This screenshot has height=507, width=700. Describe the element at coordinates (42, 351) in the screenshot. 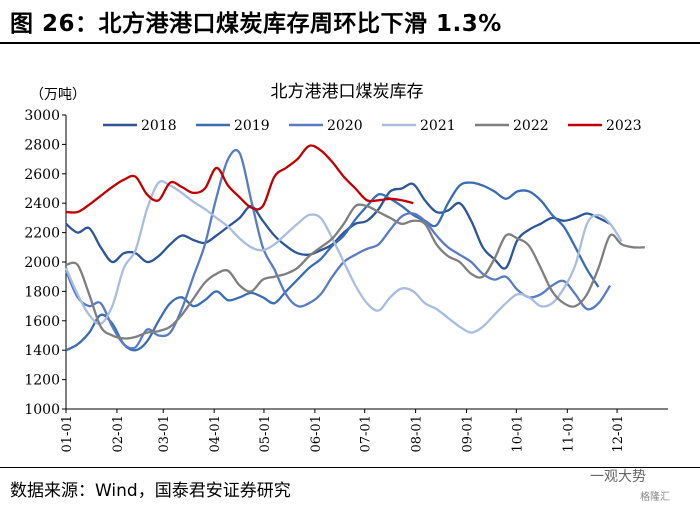

I see `y-tick-label: 1400` at that location.